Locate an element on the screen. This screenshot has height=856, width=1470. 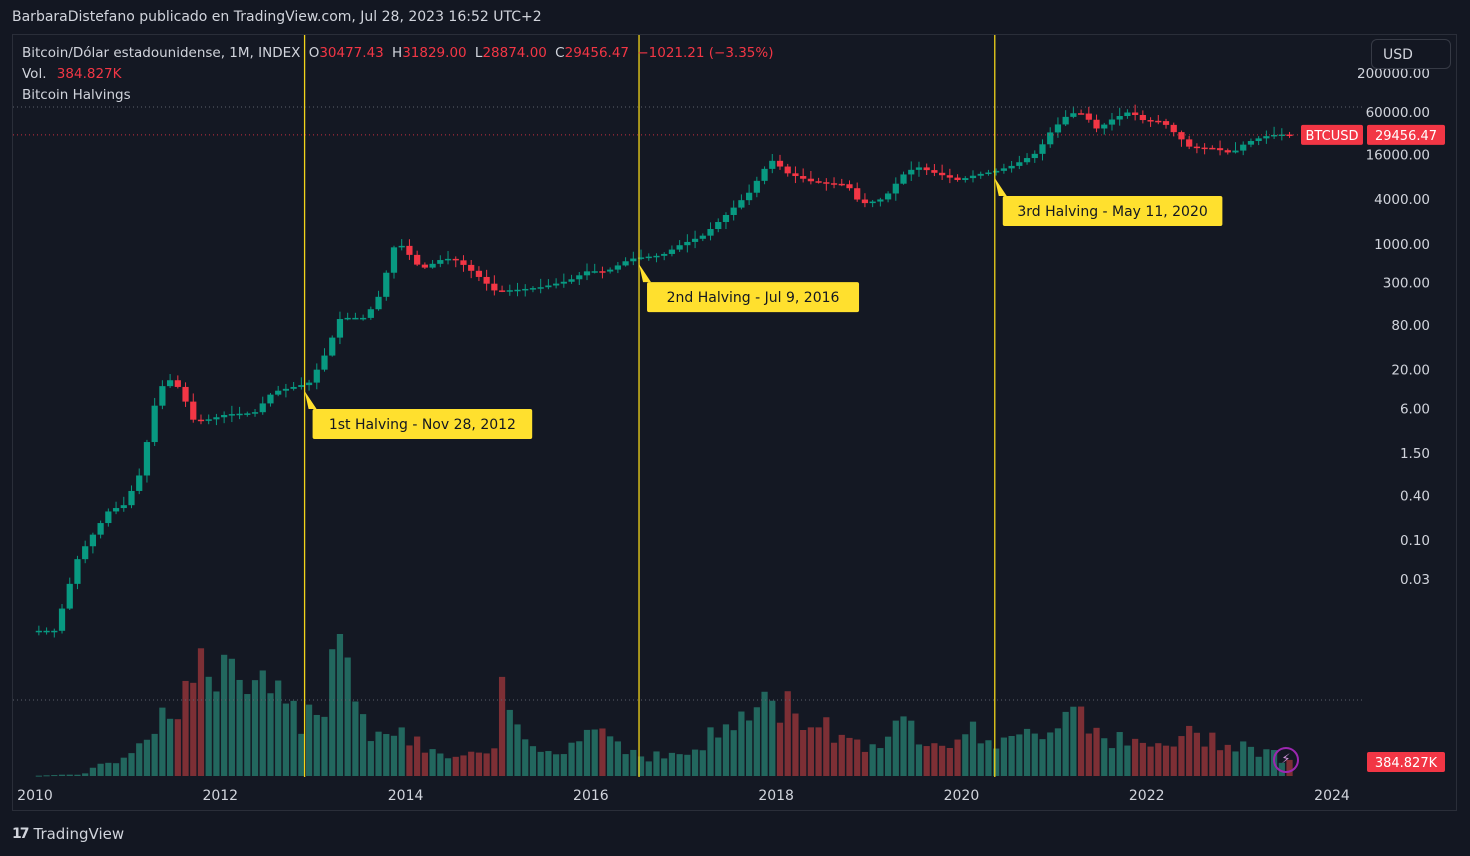
y-tick-label: 0.40 is located at coordinates (1415, 497).